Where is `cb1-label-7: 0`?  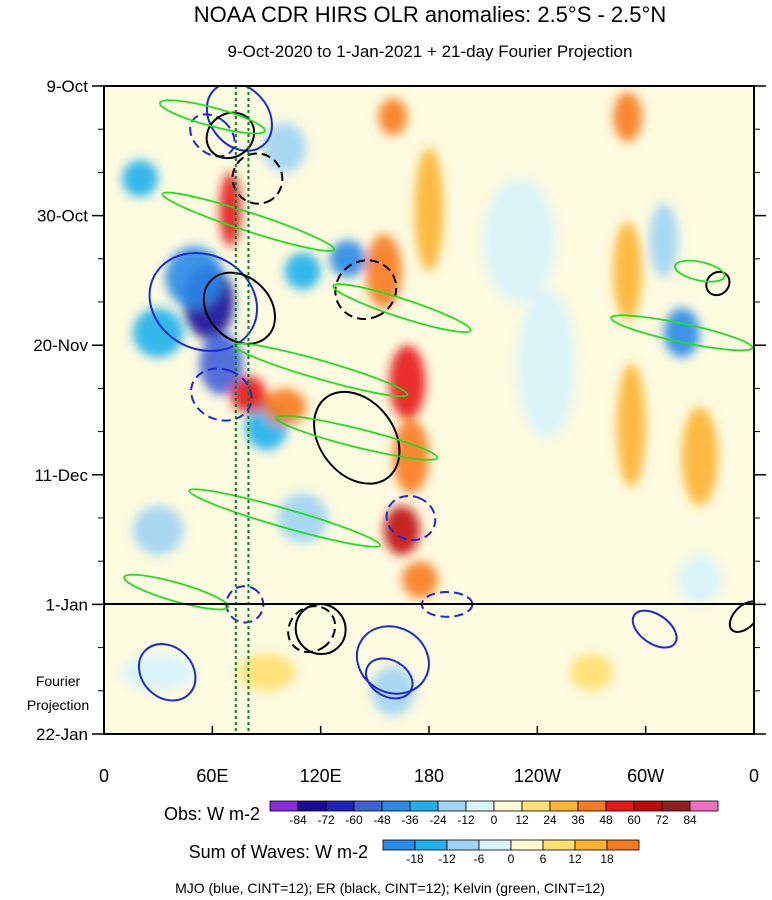 cb1-label-7: 0 is located at coordinates (494, 820).